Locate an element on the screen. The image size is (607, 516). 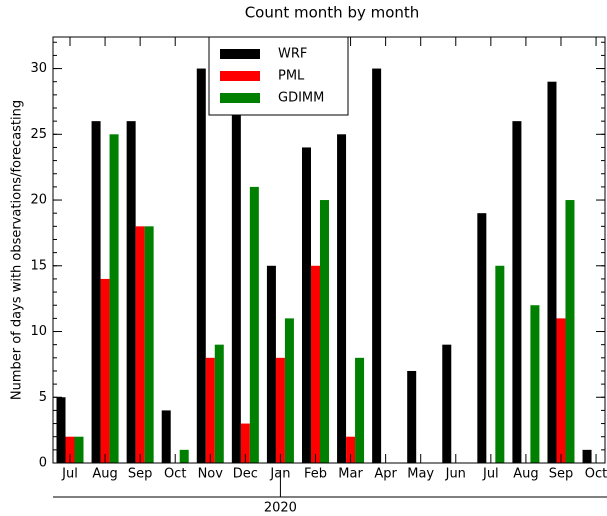
y-tick-label: 10 is located at coordinates (38, 331).